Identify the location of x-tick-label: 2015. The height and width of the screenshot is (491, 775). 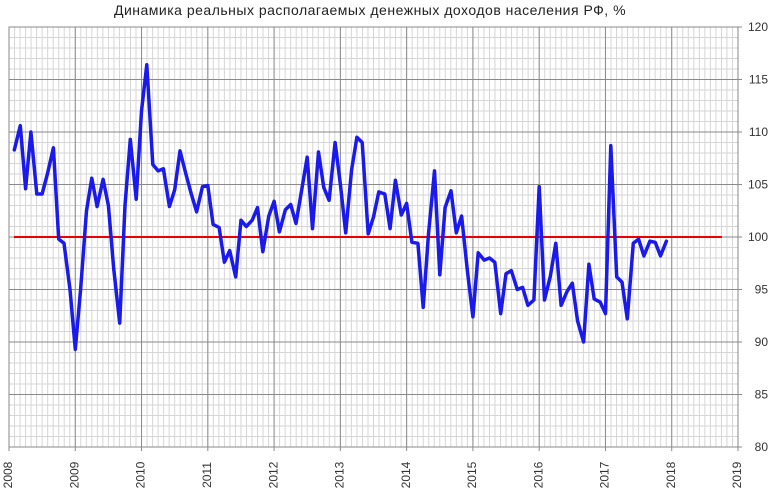
(472, 474).